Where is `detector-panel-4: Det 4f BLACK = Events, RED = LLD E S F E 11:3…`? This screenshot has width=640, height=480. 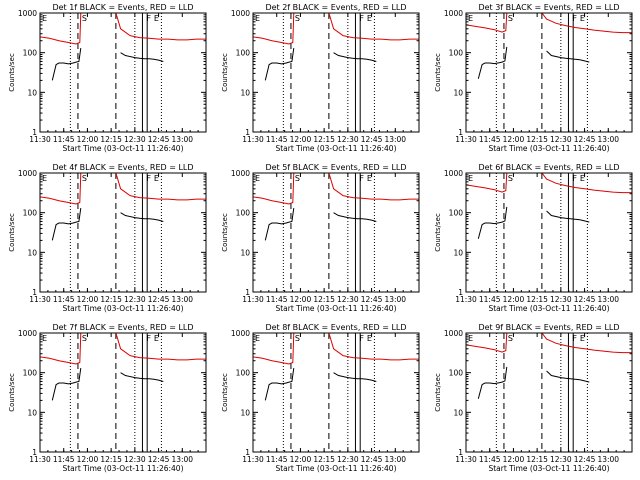
detector-panel-4: Det 4f BLACK = Events, RED = LLD E S F E 11:3… is located at coordinates (106, 240).